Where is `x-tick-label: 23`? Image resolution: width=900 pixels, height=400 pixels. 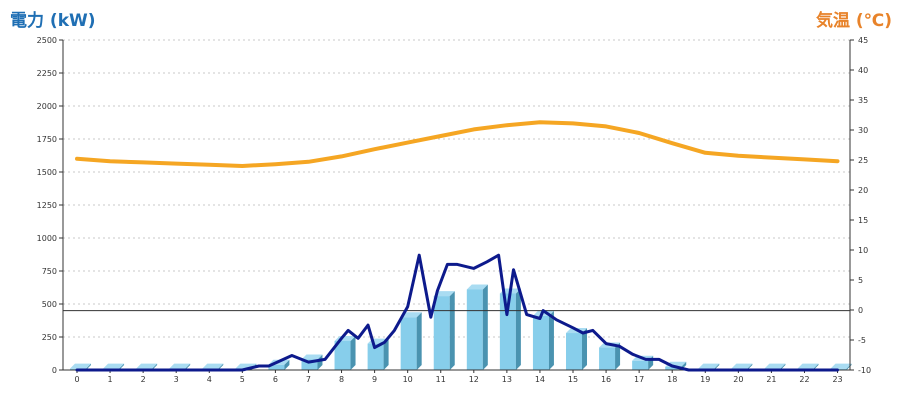
x-tick-label: 23 is located at coordinates (837, 379).